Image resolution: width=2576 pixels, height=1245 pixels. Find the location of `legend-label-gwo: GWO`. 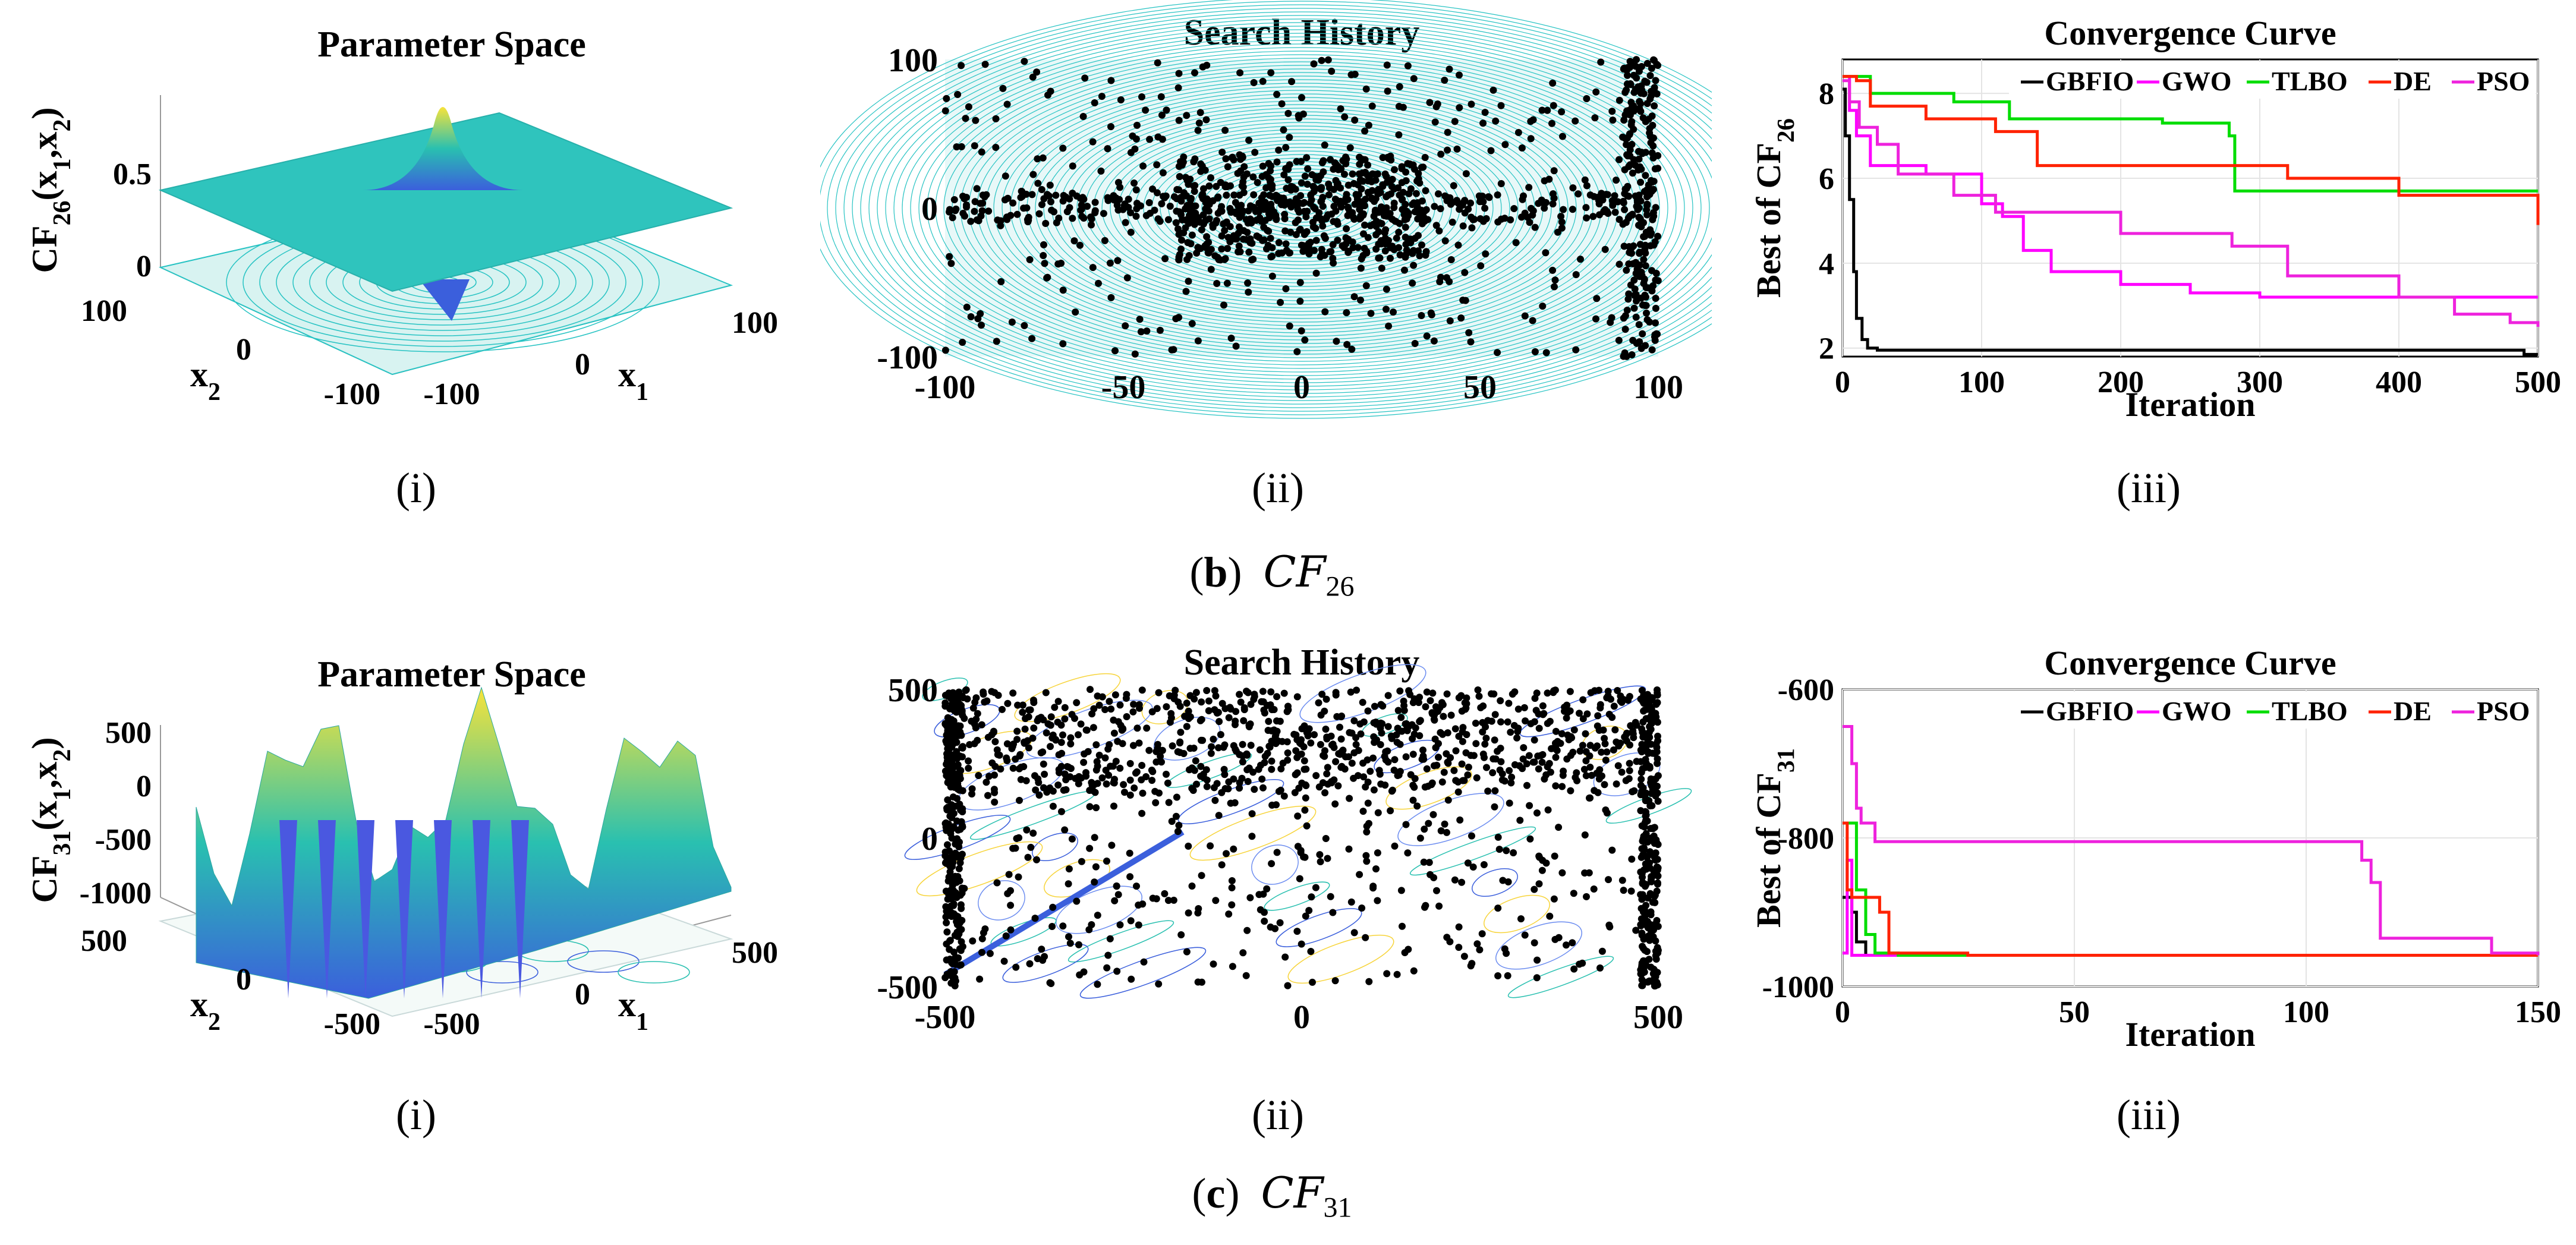

legend-label-gwo: GWO is located at coordinates (2197, 711).